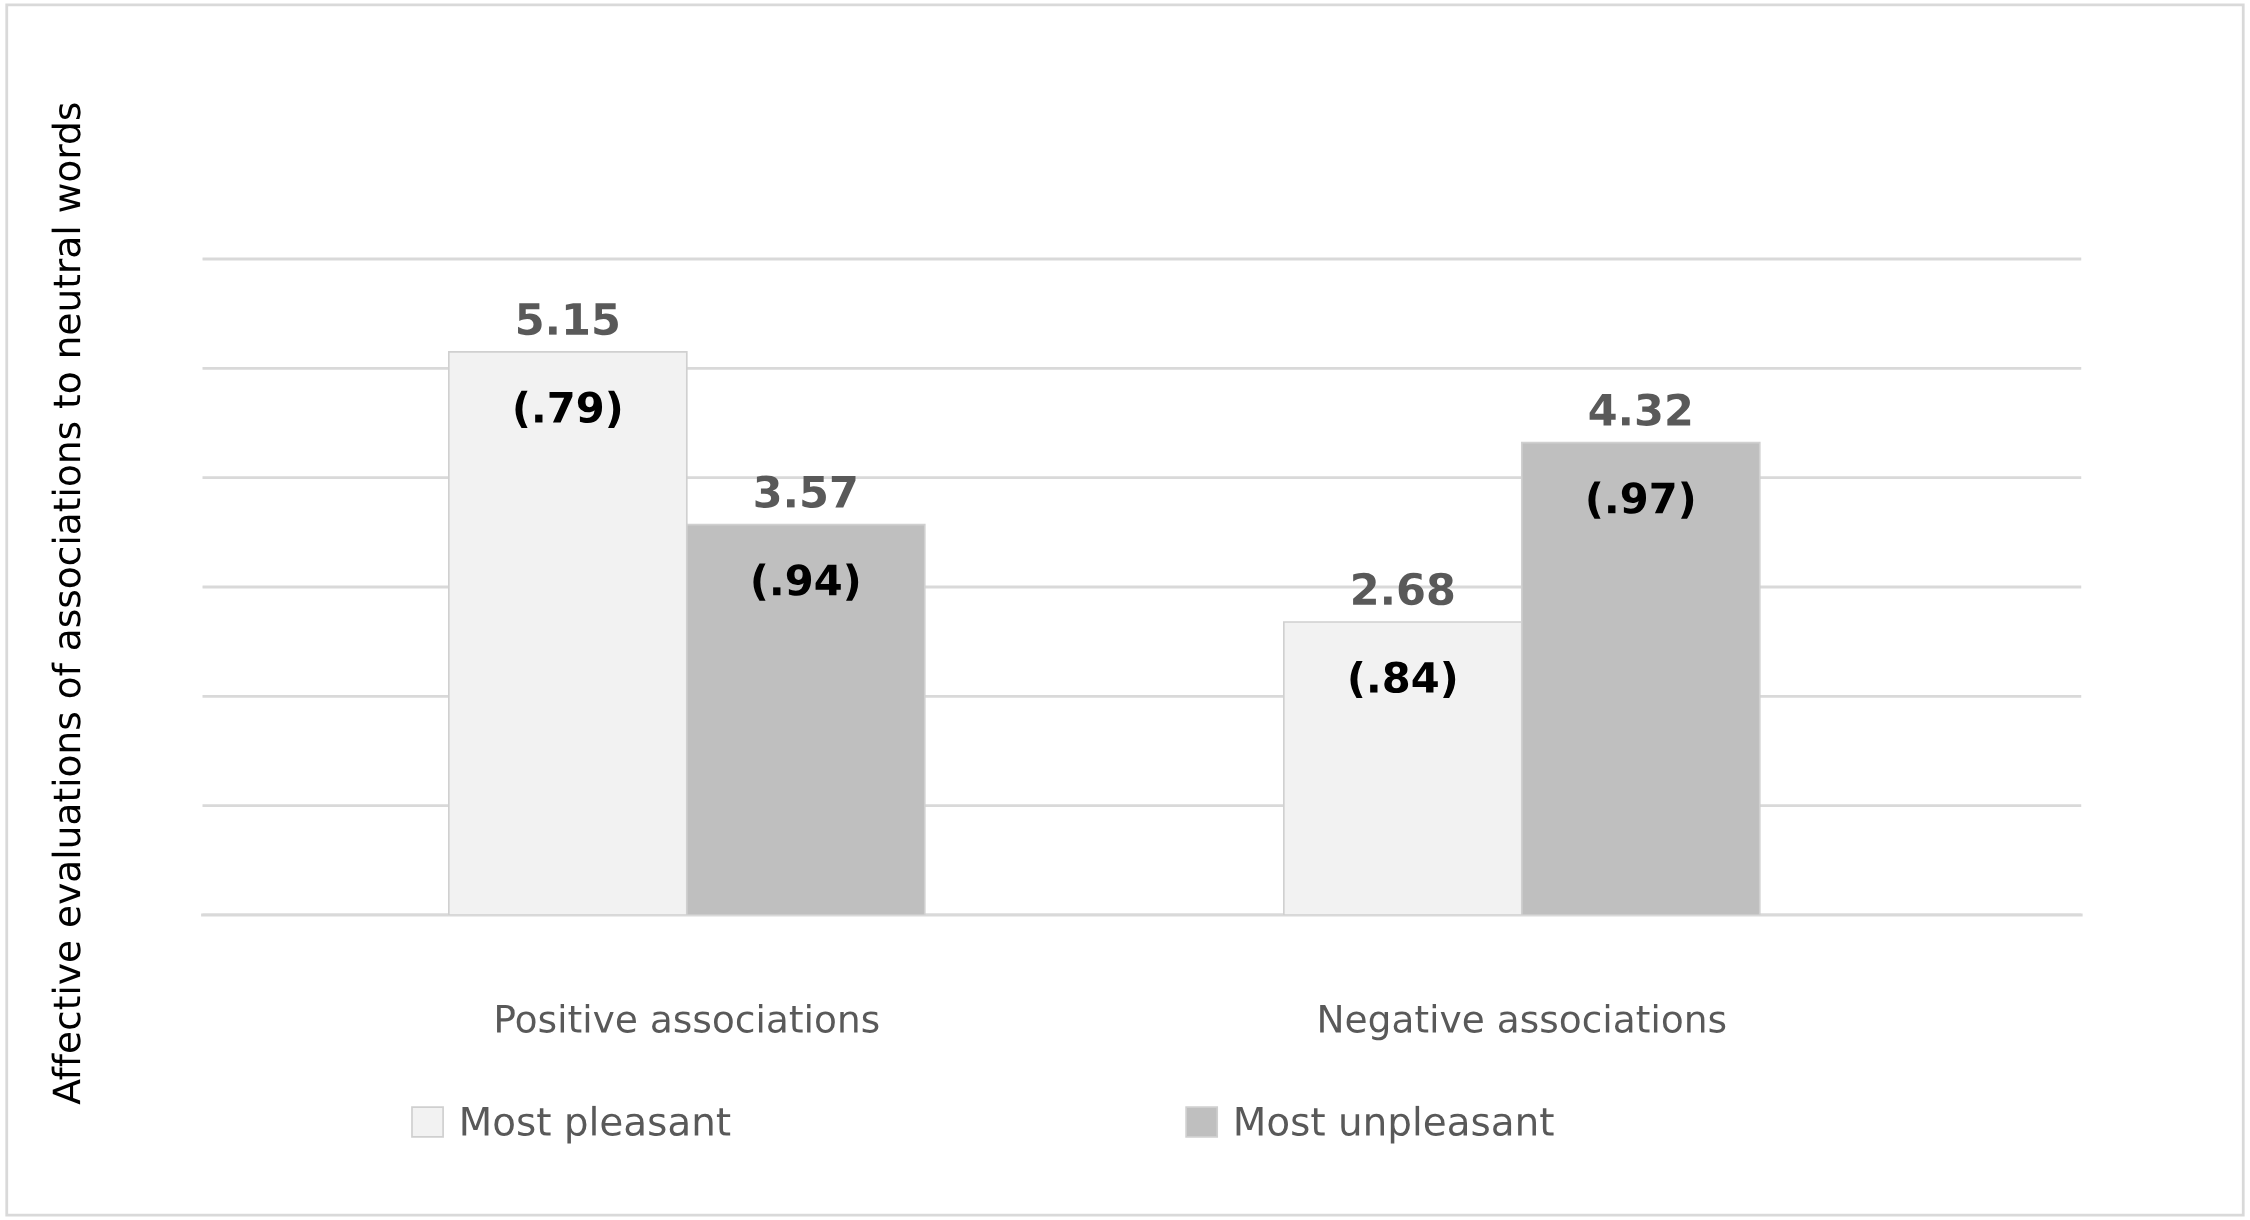 Image resolution: width=2250 pixels, height=1220 pixels. I want to click on data-label: 4.32, so click(1640, 409).